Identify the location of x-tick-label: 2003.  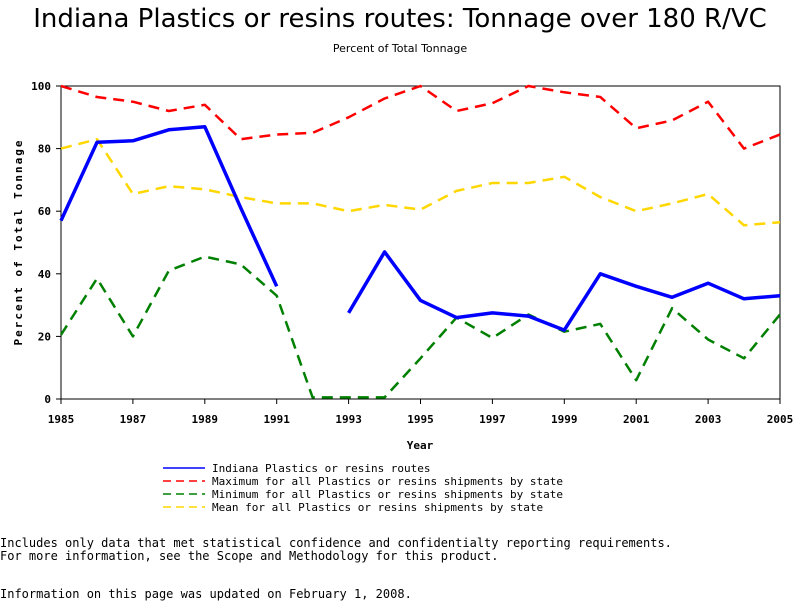
(708, 419).